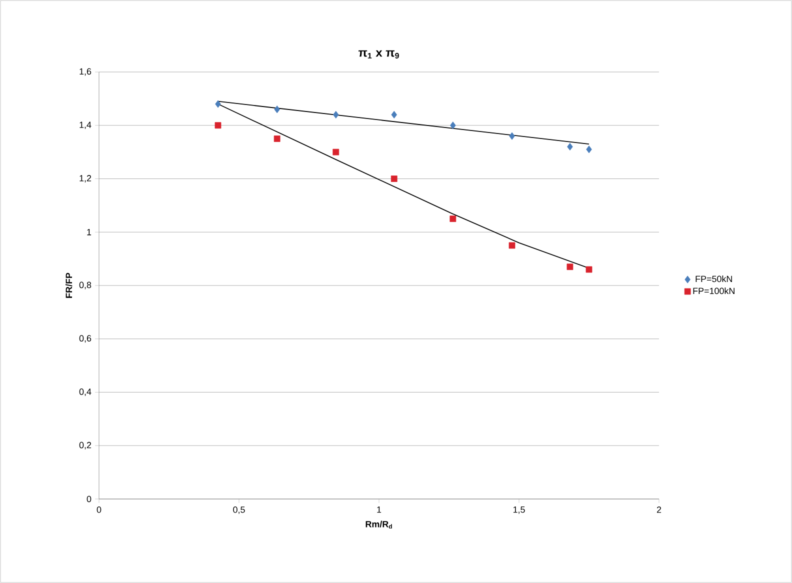 This screenshot has width=792, height=583. I want to click on x-tick-label: 0, so click(99, 509).